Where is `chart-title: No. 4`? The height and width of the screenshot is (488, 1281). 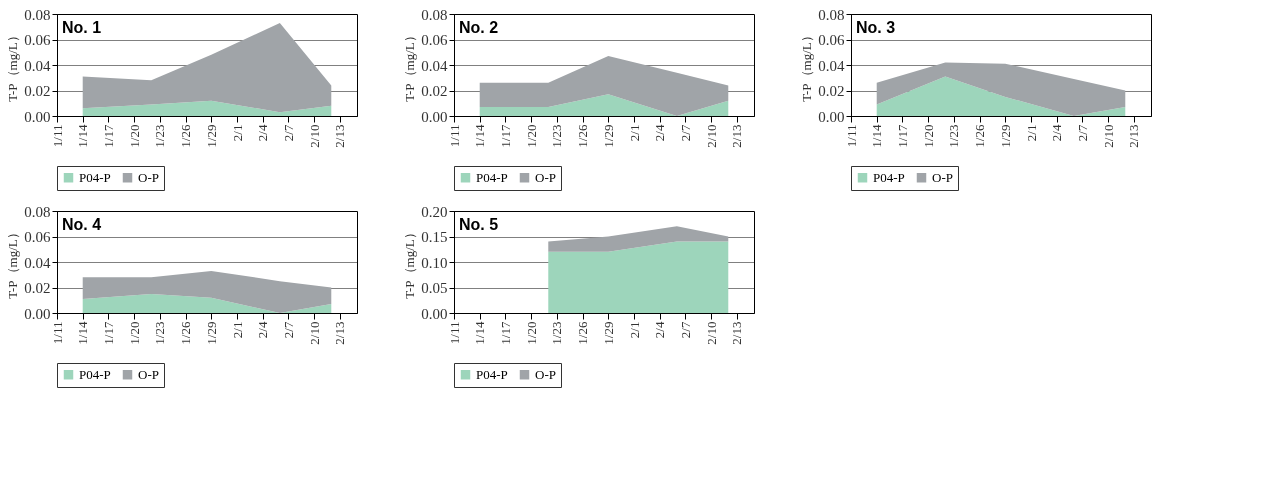
chart-title: No. 4 is located at coordinates (82, 224).